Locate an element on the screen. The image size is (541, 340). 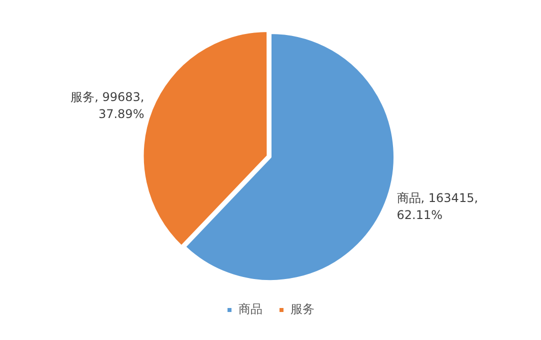
legend-label: 服务 is located at coordinates (302, 309).